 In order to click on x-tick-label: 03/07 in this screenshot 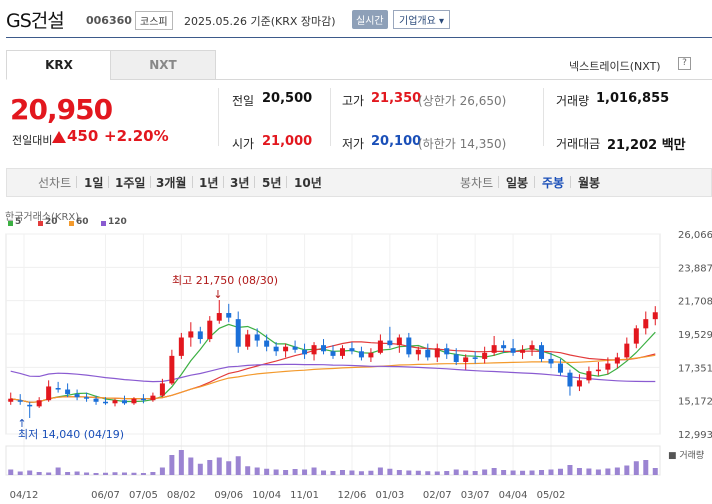, I will do `click(475, 495)`.